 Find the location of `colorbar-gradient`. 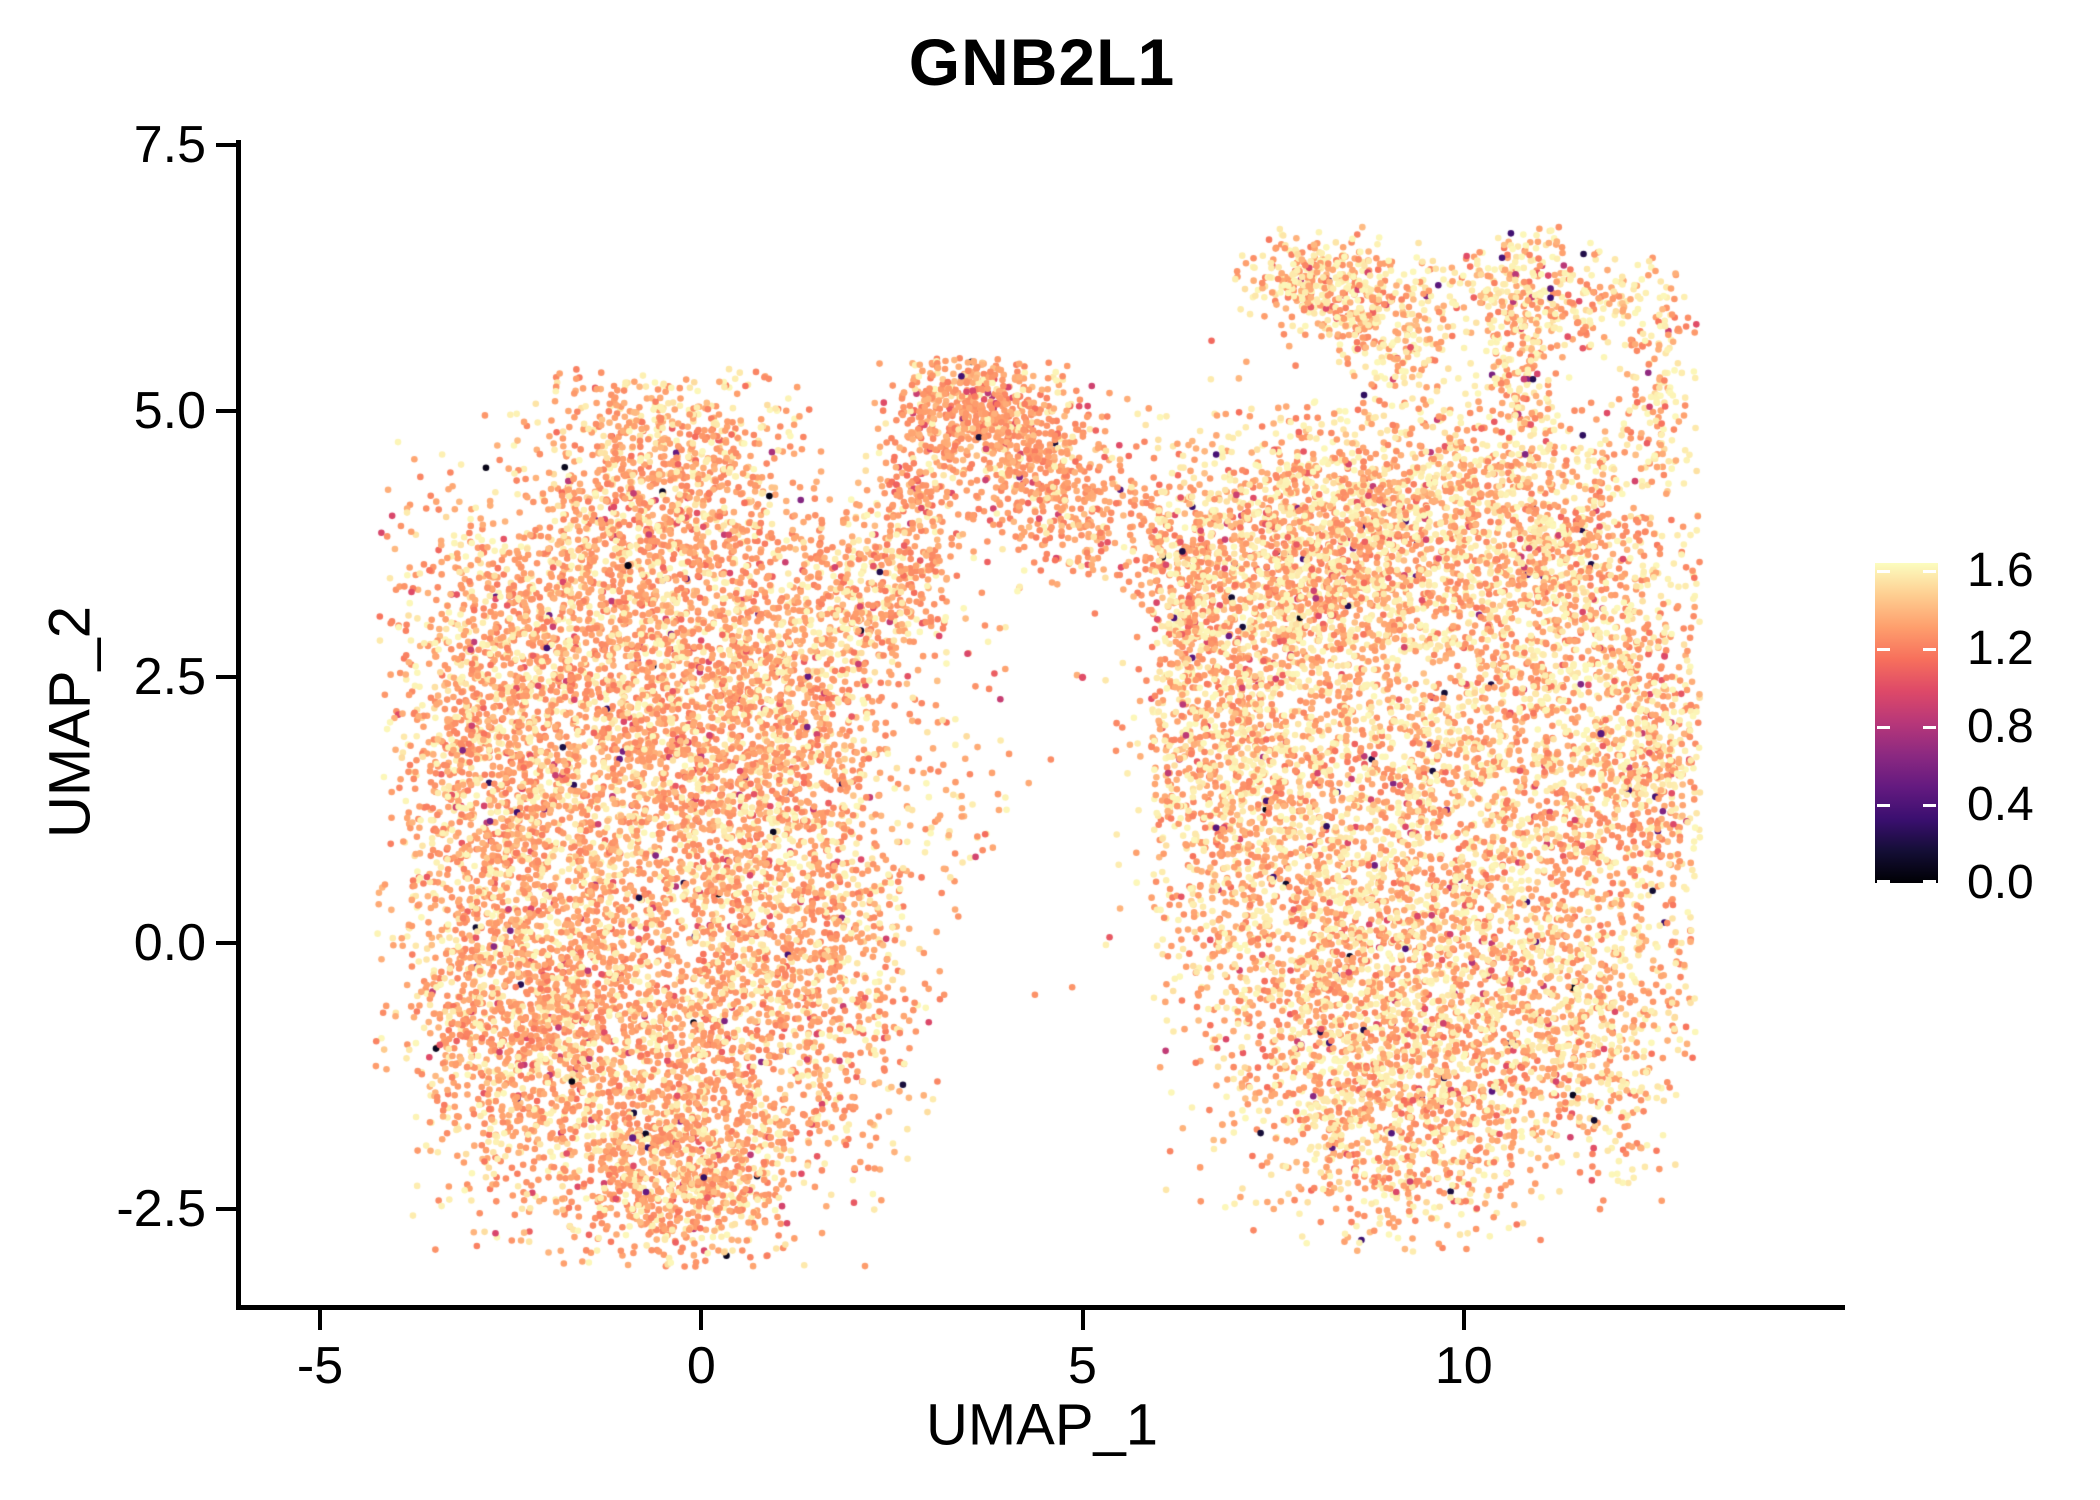

colorbar-gradient is located at coordinates (1906, 723).